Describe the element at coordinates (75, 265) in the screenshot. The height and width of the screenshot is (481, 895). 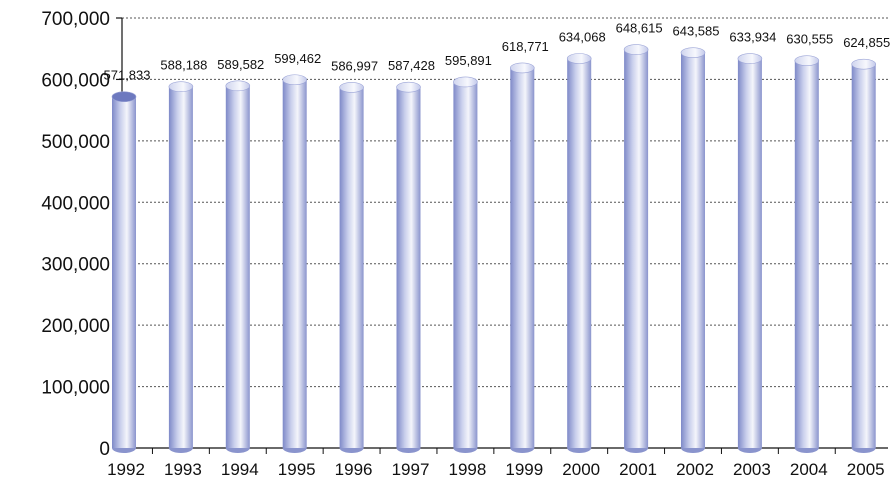
I see `y-tick-label: 300,000` at that location.